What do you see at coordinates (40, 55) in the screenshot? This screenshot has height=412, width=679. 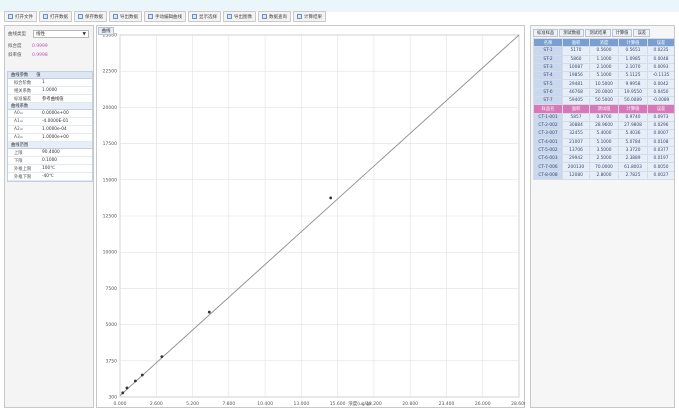 I see `slope-value: 0.9998` at bounding box center [40, 55].